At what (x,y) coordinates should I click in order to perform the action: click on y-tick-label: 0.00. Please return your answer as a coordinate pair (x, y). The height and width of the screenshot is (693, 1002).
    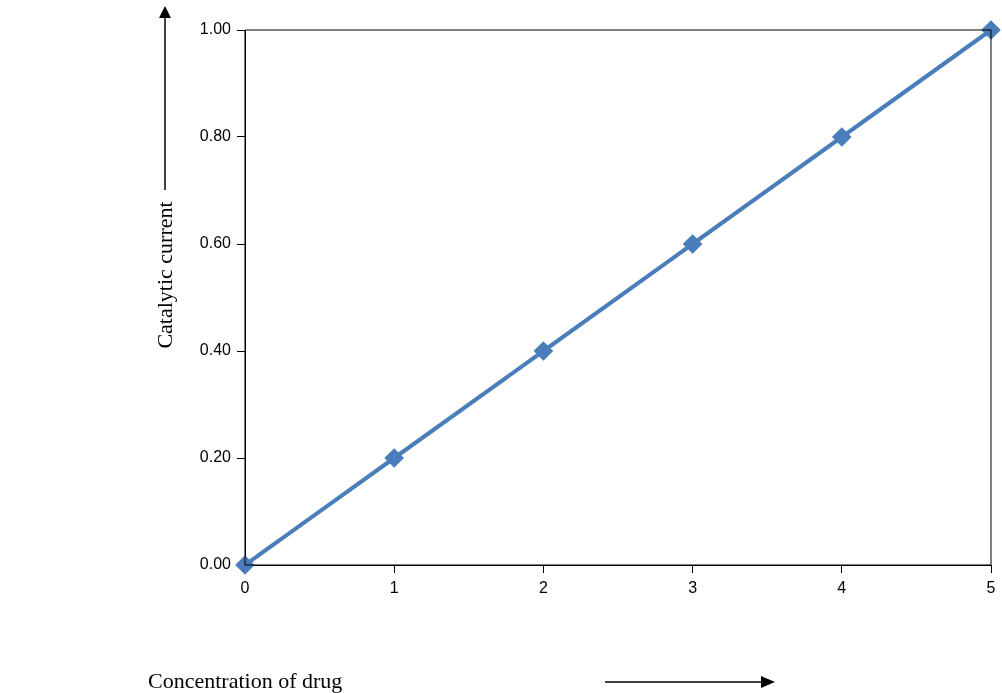
    Looking at the image, I should click on (215, 564).